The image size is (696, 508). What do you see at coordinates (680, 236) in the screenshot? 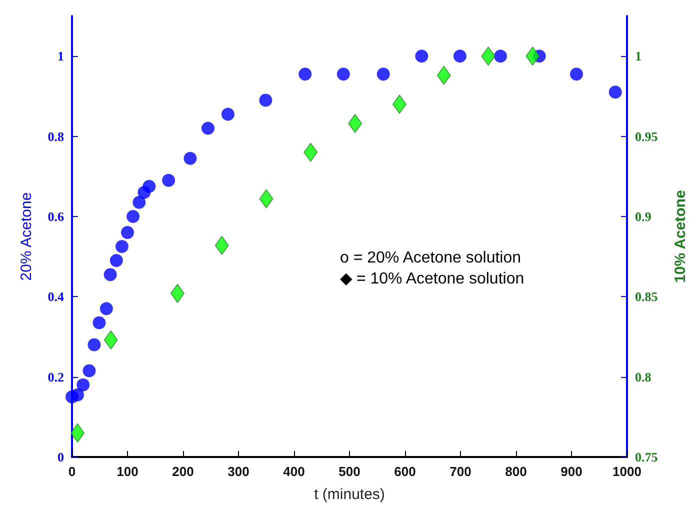
I see `y2-axis-title: 10% Acetone` at bounding box center [680, 236].